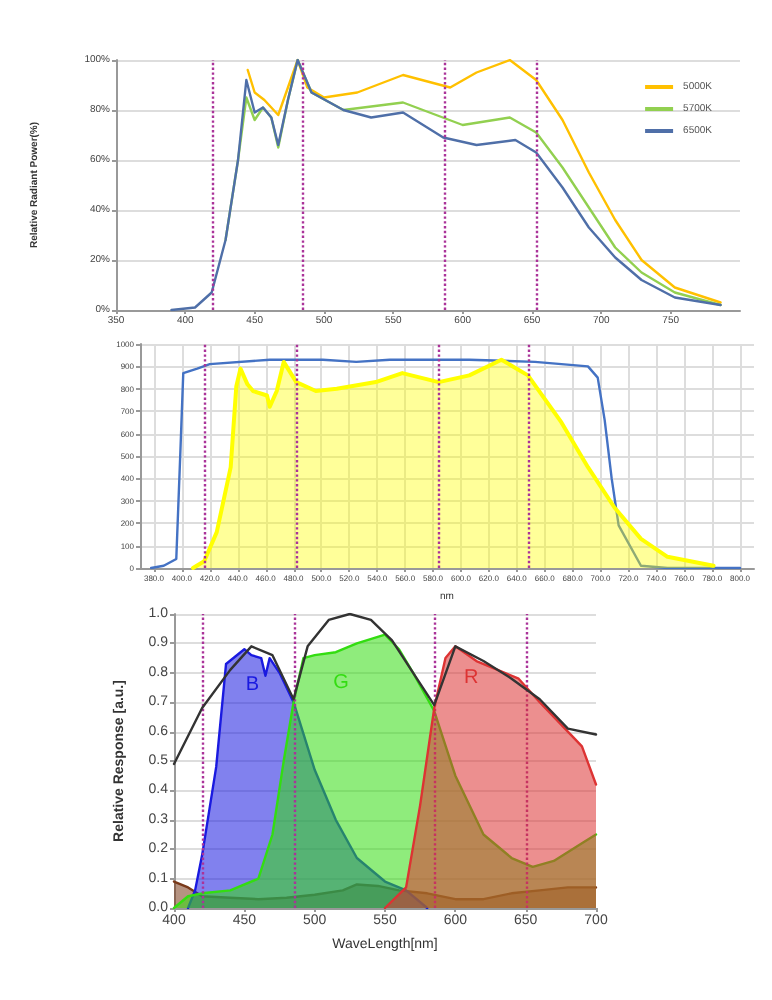 The image size is (772, 1000). I want to click on series-label: G, so click(341, 682).